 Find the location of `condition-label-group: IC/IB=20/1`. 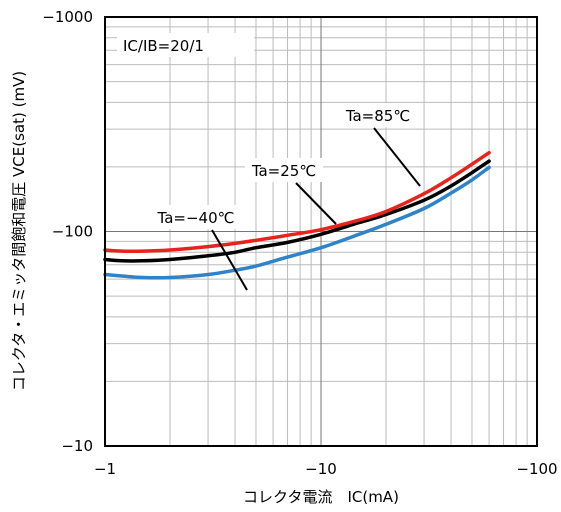

condition-label-group: IC/IB=20/1 is located at coordinates (185, 45).